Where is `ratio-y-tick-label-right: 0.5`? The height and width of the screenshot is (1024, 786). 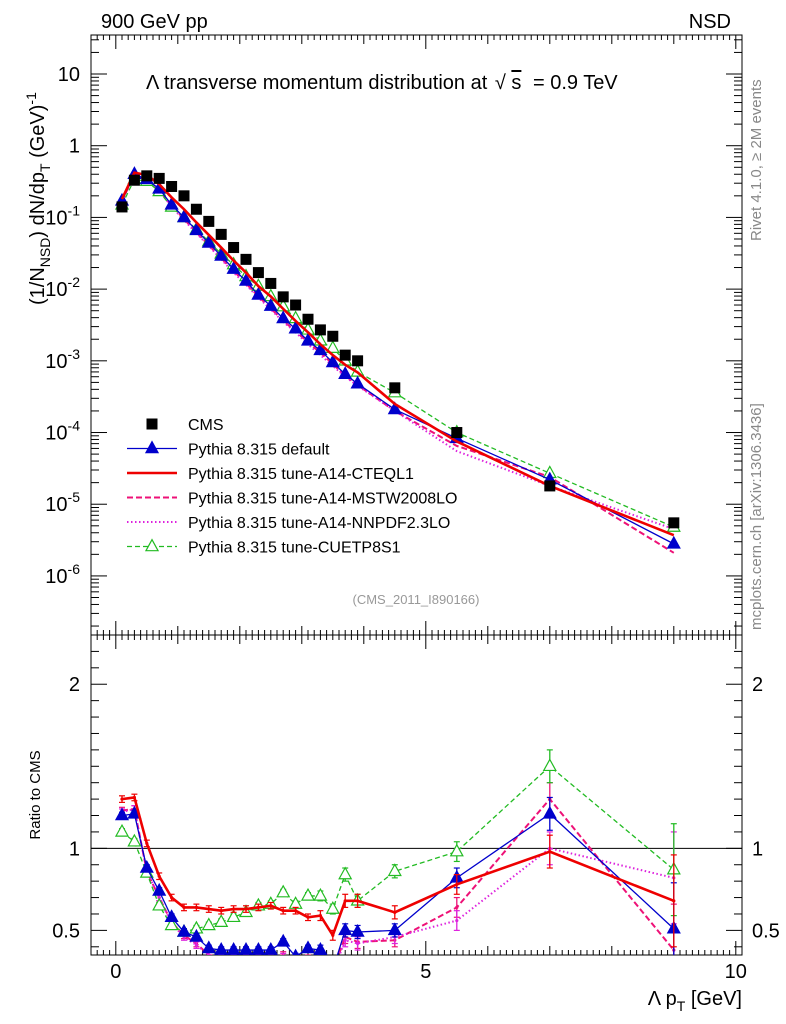
ratio-y-tick-label-right: 0.5 is located at coordinates (766, 931).